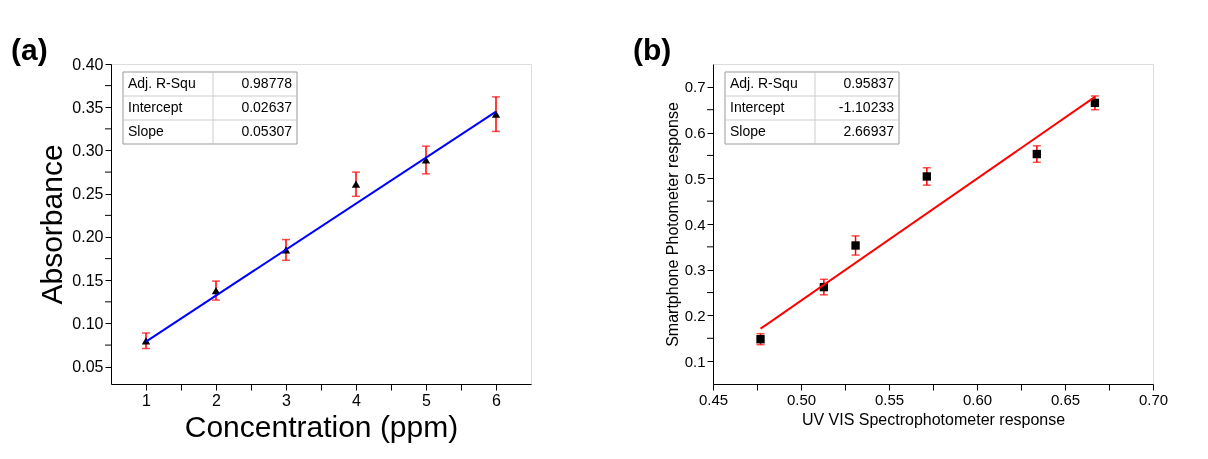 The height and width of the screenshot is (459, 1208). What do you see at coordinates (889, 399) in the screenshot?
I see `x-tick-label: 0.55` at bounding box center [889, 399].